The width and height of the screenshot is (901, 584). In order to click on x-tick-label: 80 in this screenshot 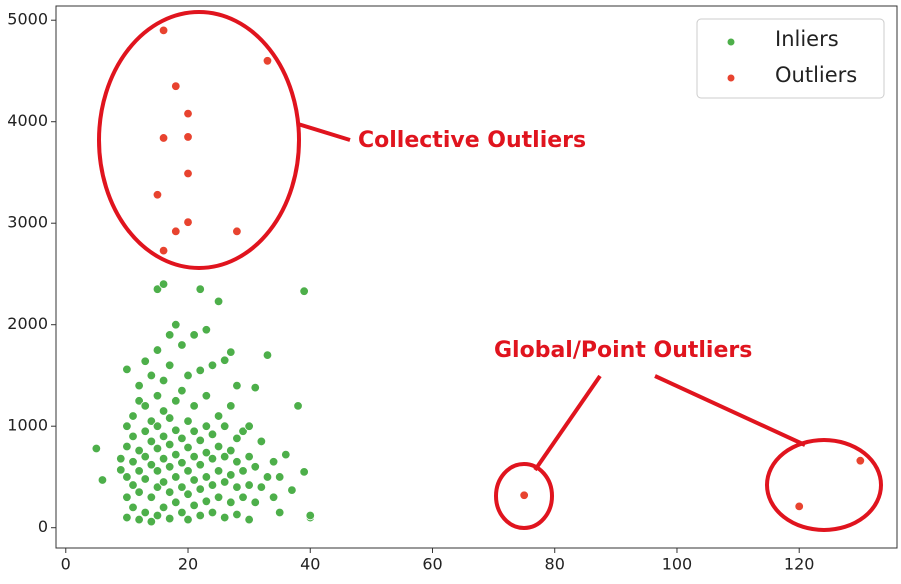, I will do `click(555, 564)`.